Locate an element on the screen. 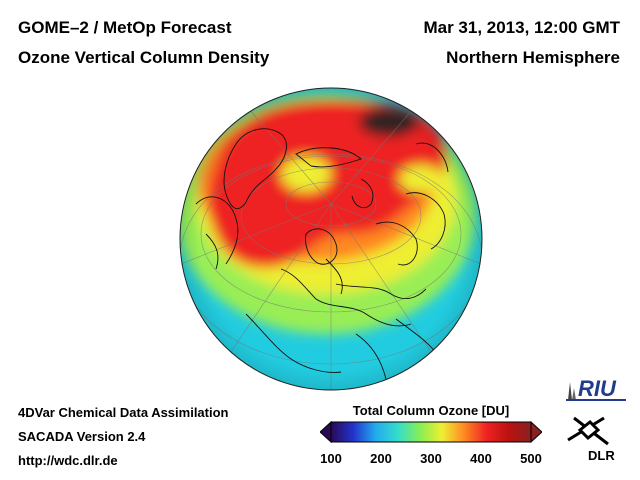 This screenshot has width=640, height=480. colorbar-low-arrow is located at coordinates (326, 432).